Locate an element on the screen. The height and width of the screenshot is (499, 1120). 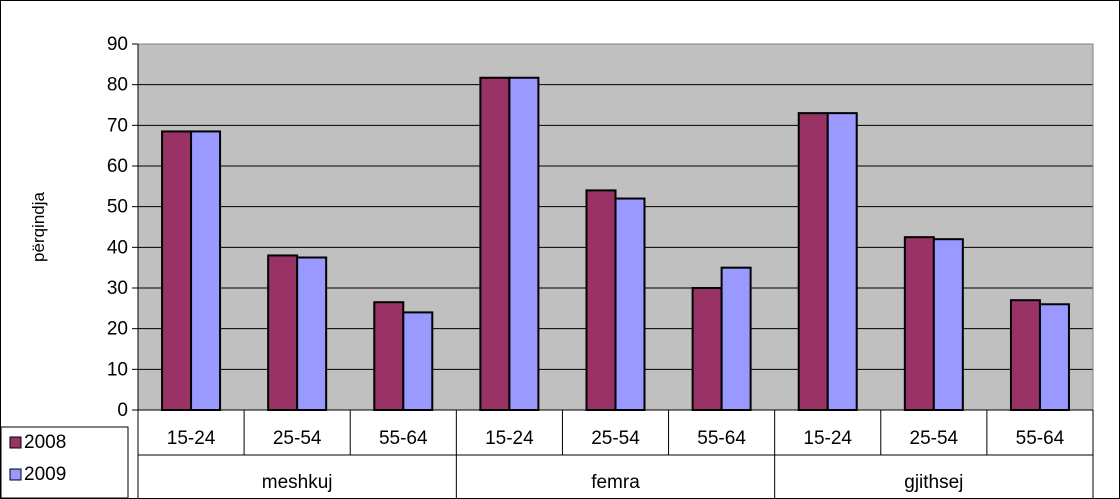
y-tick-labels: 0 10 20 30 40 50 60 70 80 90 is located at coordinates (117, 227).